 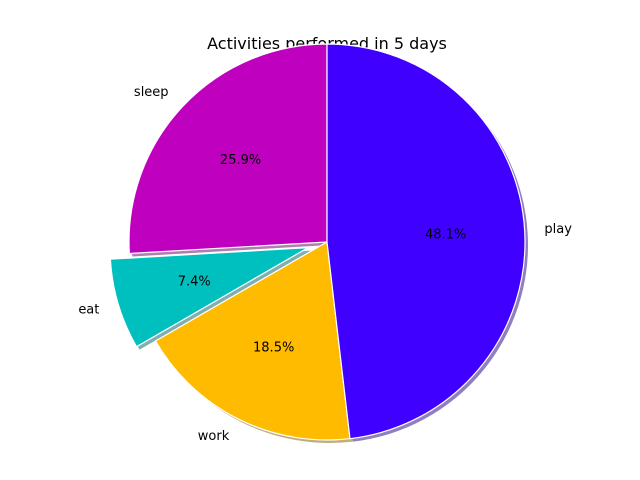 What do you see at coordinates (88, 310) in the screenshot?
I see `slice-label-eat: eat` at bounding box center [88, 310].